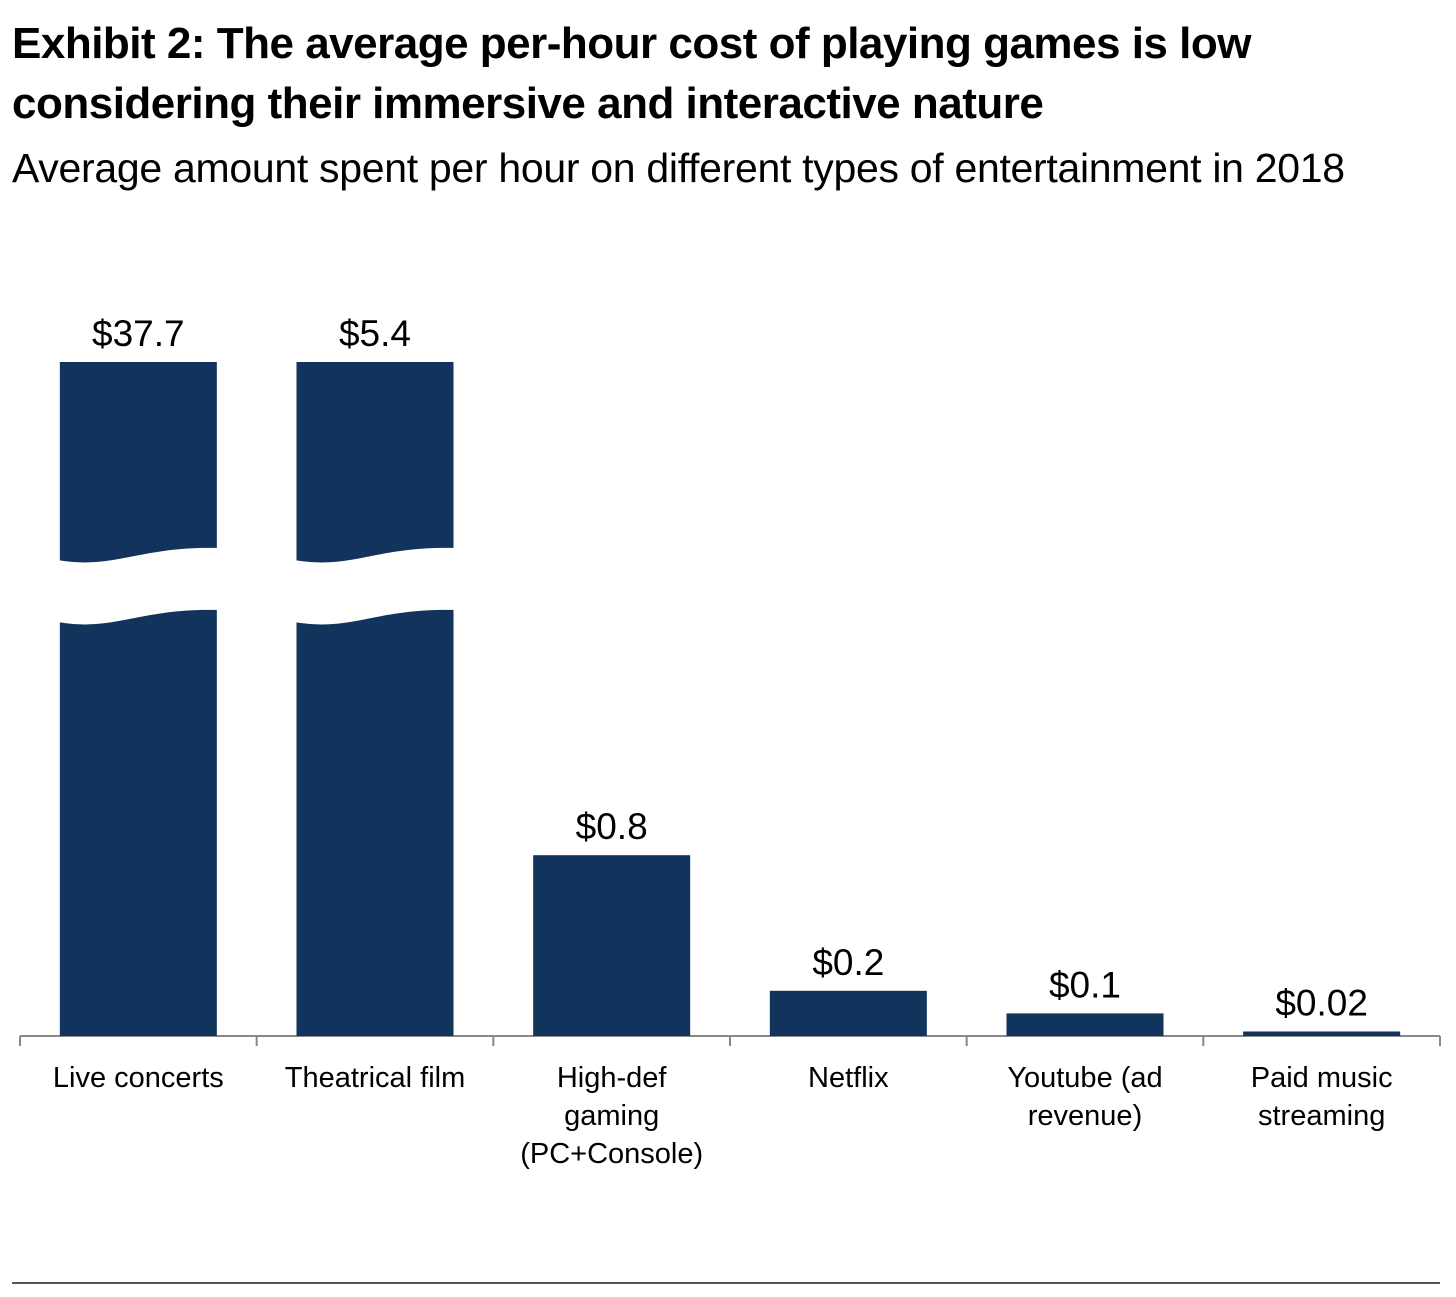 This screenshot has height=1297, width=1456. What do you see at coordinates (1085, 1116) in the screenshot?
I see `category-label-line: revenue)` at bounding box center [1085, 1116].